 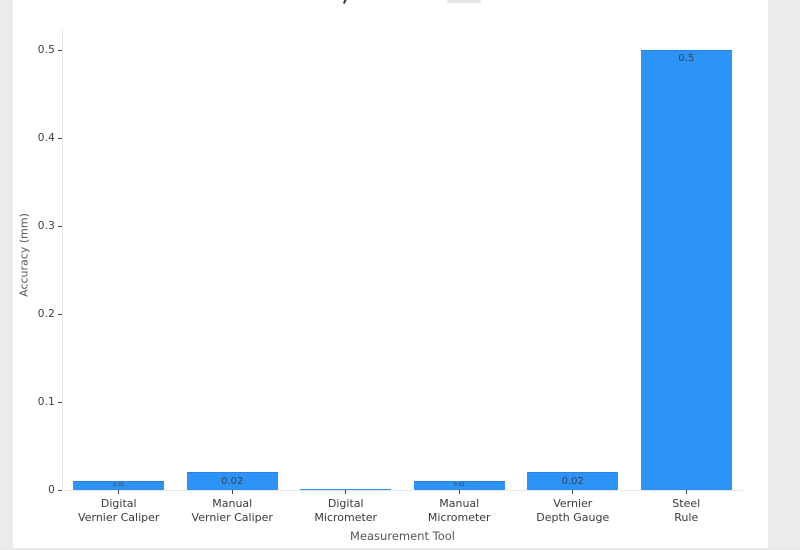 I want to click on y-tick-3: 0.3, so click(x=31, y=226).